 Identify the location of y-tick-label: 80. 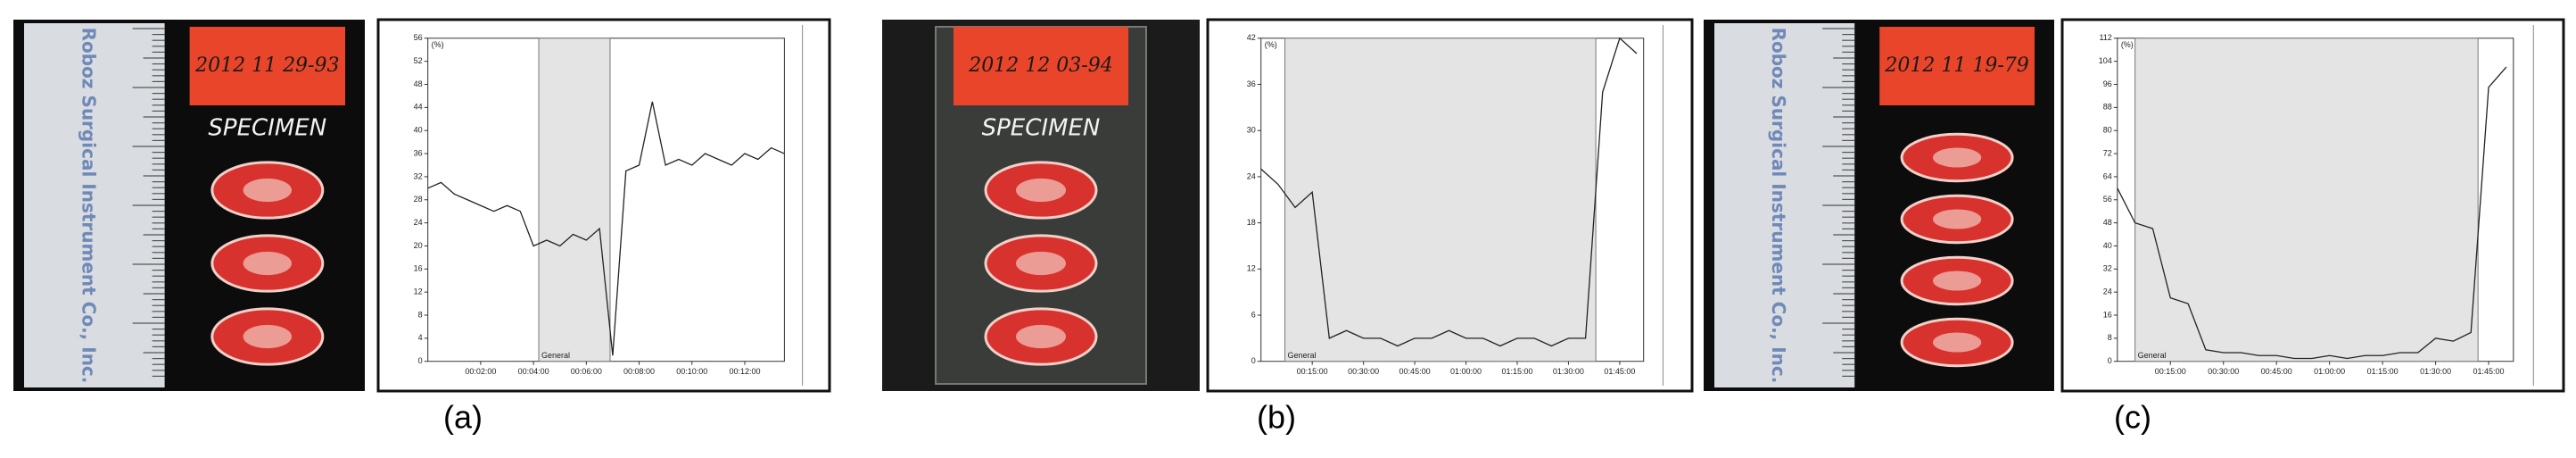
(2108, 130).